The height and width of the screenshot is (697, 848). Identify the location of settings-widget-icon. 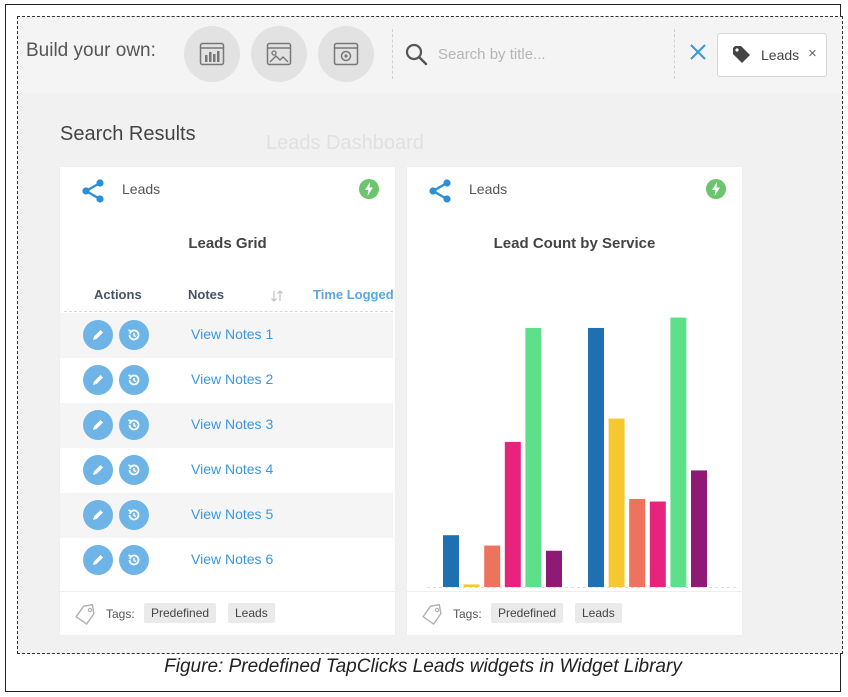
(346, 54).